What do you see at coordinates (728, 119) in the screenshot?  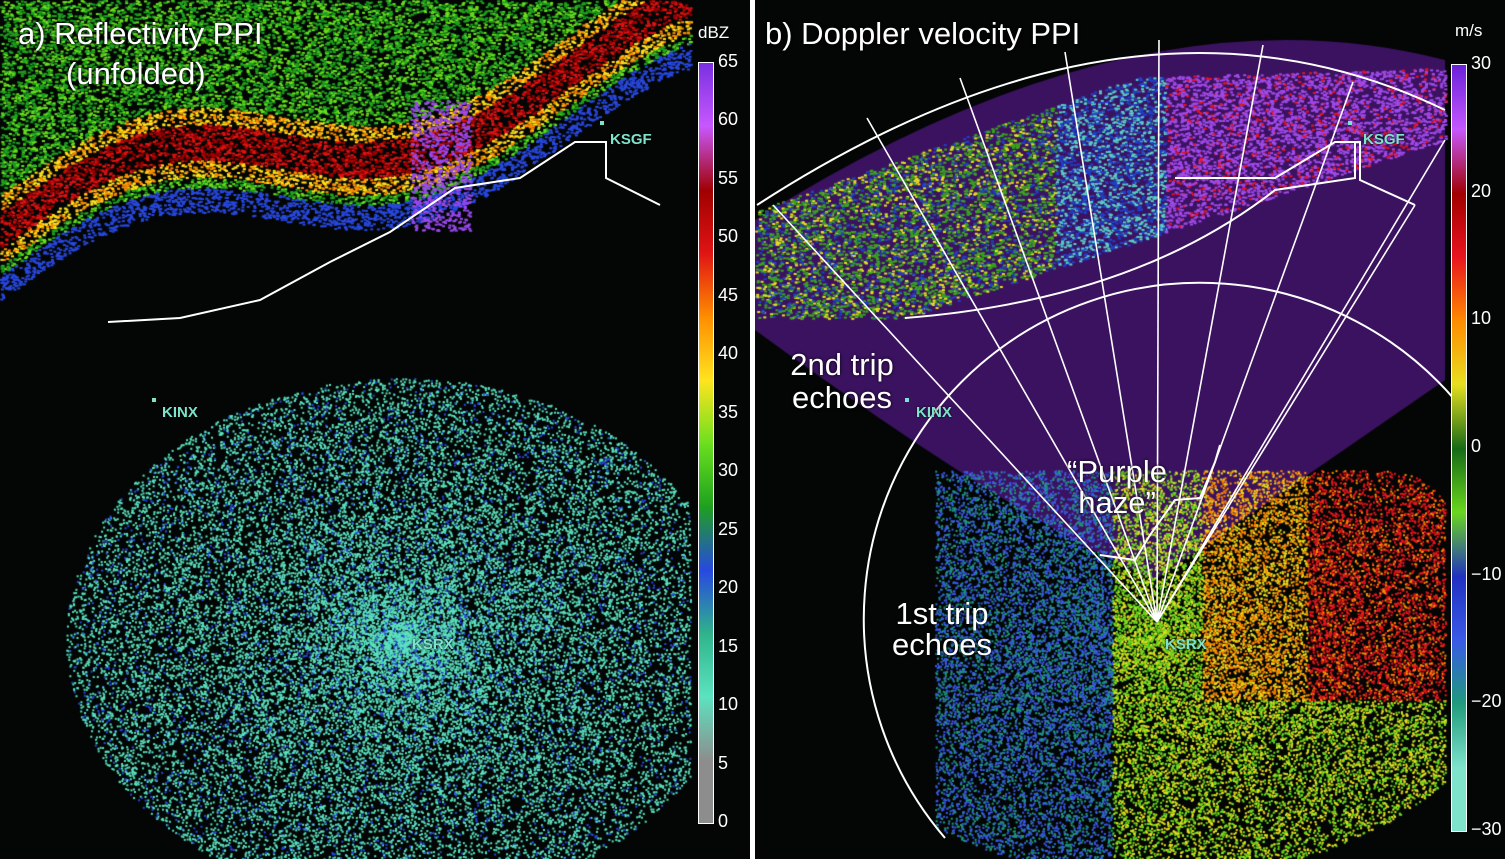 I see `colorbar-tick-label: 60` at bounding box center [728, 119].